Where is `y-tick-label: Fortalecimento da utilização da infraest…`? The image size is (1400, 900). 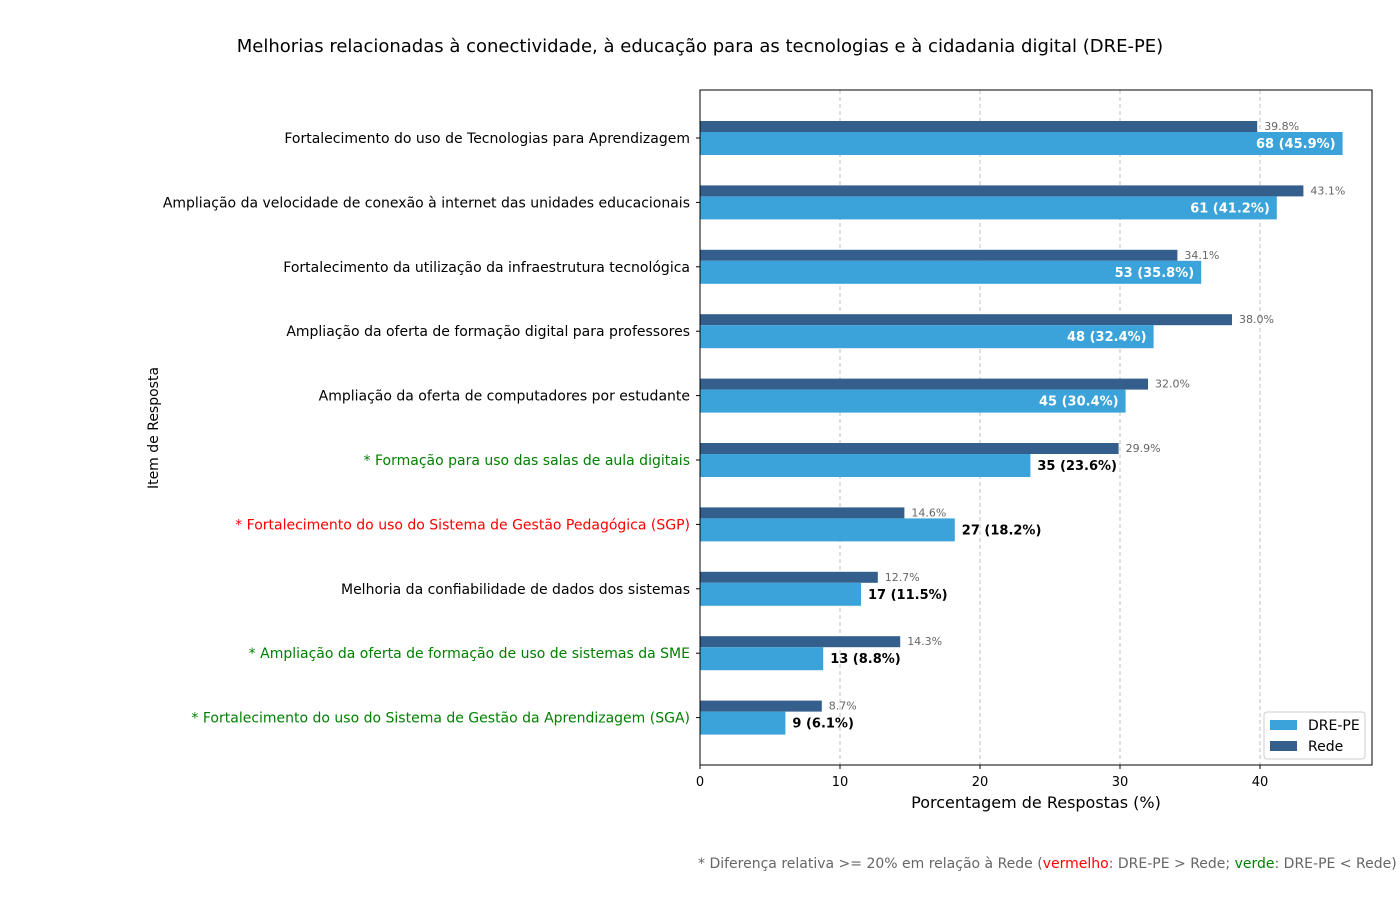
y-tick-label: Fortalecimento da utilização da infraest… is located at coordinates (486, 268).